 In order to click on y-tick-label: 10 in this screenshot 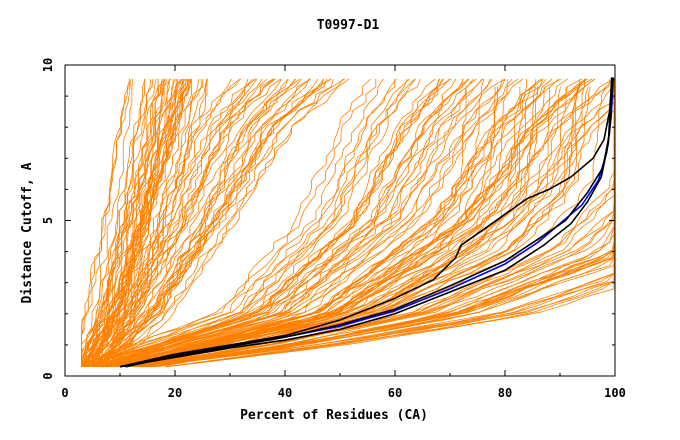, I will do `click(48, 65)`.